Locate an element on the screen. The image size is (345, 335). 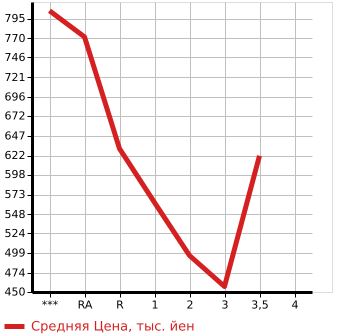
y-tick-label: 548 is located at coordinates (15, 214).